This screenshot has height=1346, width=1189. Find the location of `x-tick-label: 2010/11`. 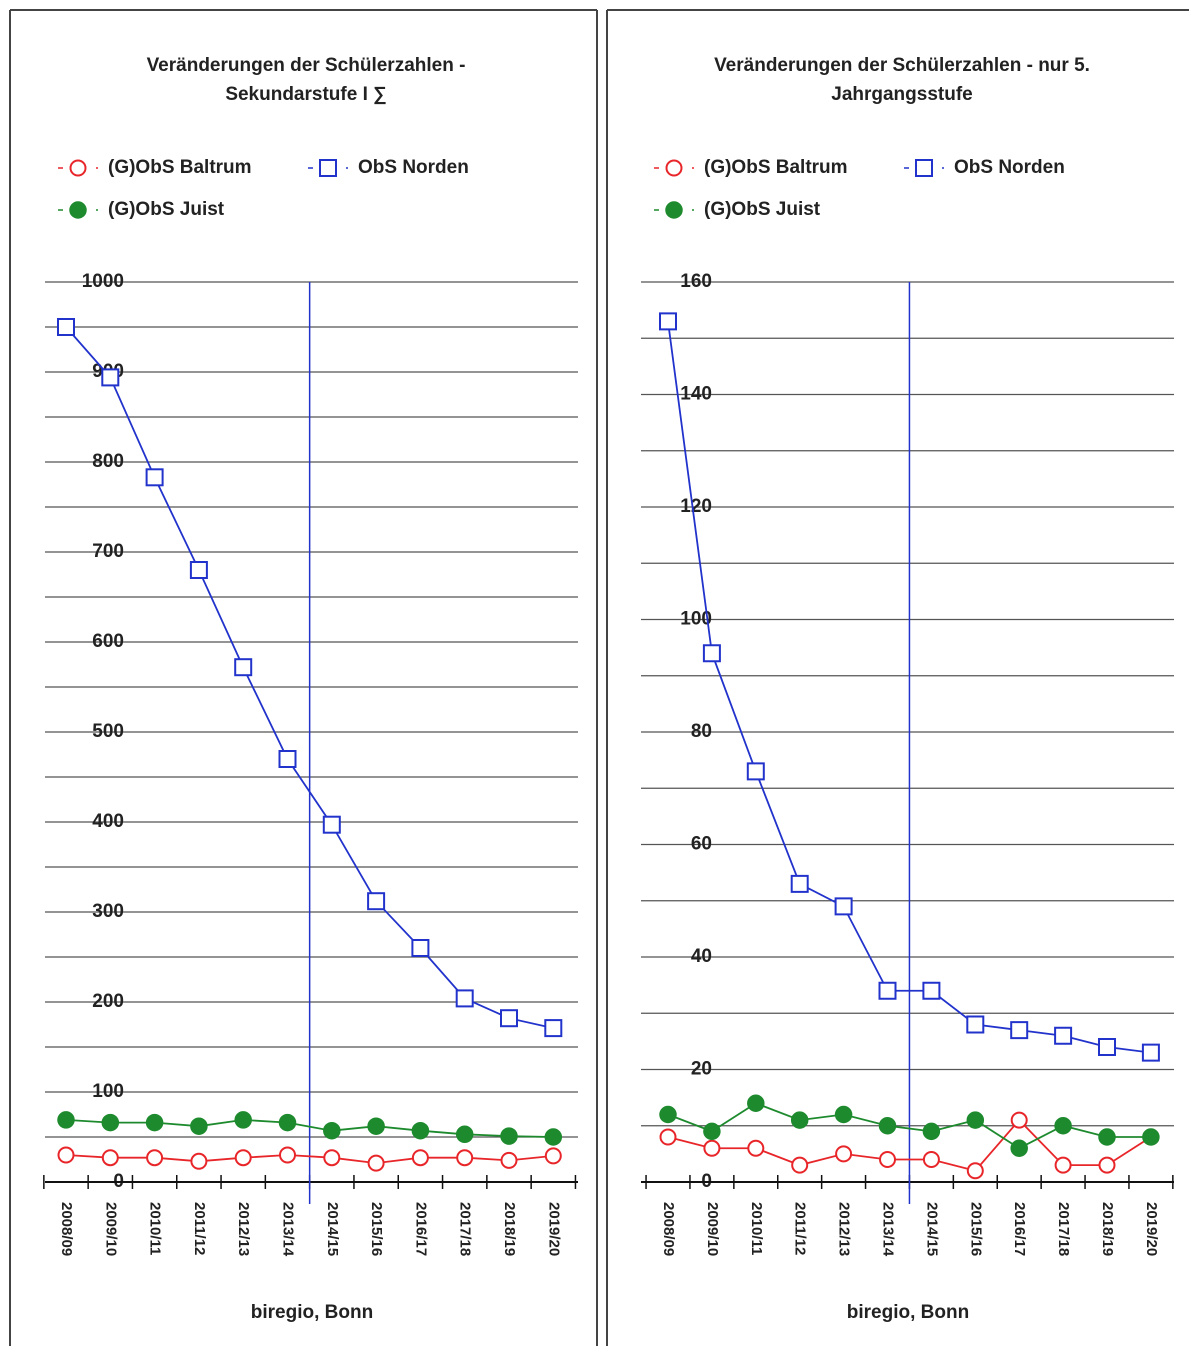

x-tick-label: 2010/11 is located at coordinates (756, 1228).